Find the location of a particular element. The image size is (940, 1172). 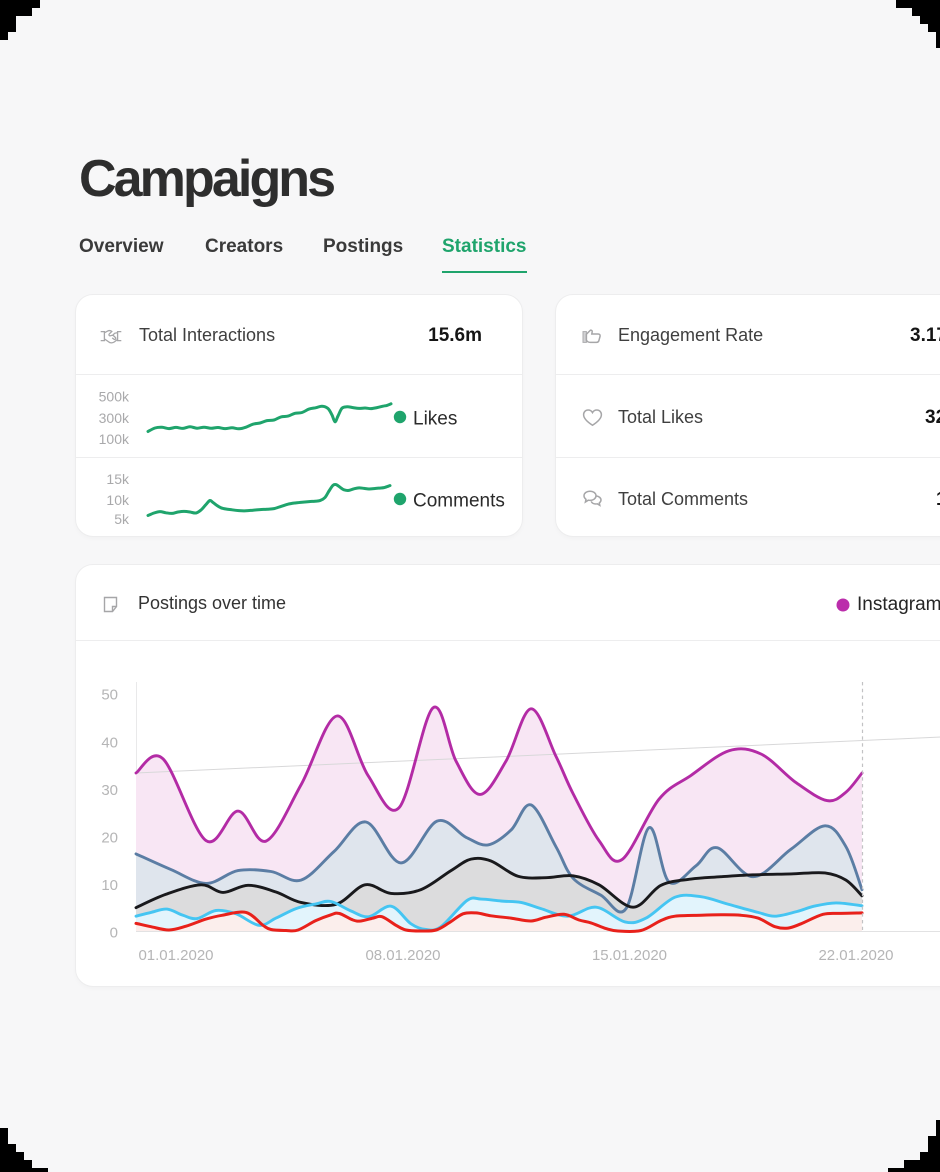

svg-text: 100k is located at coordinates (114, 439).